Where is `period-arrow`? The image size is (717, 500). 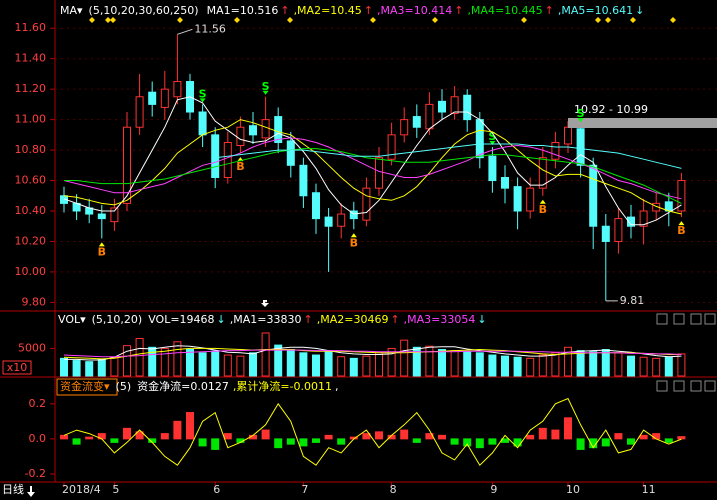
period-arrow is located at coordinates (31, 491).